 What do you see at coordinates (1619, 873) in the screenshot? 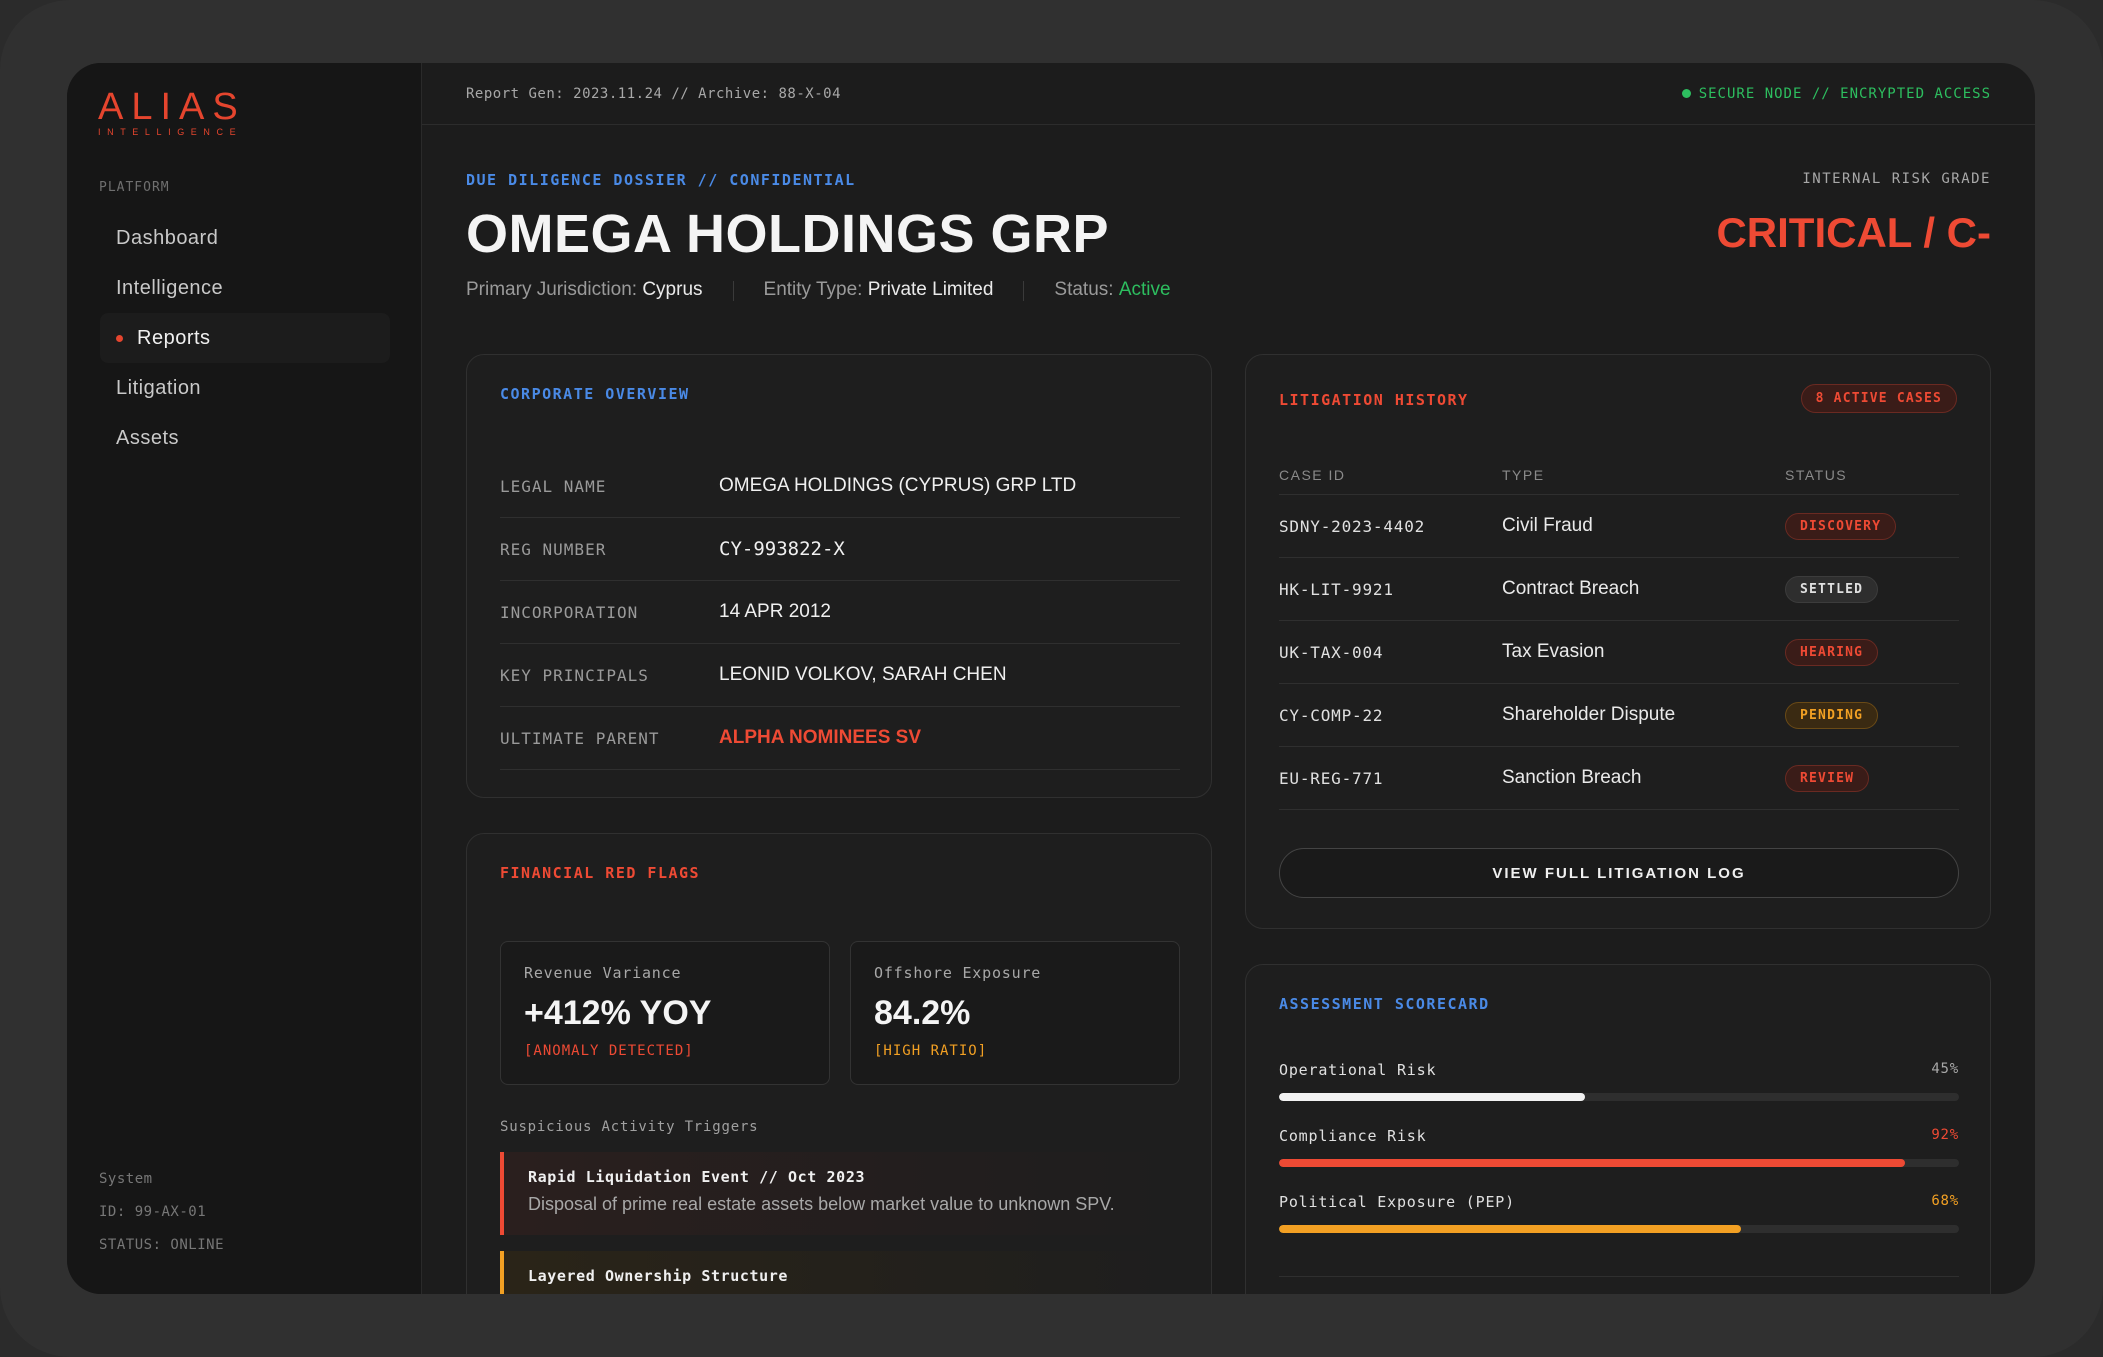
I see `view-litigation-log-button: VIEW FULL LITIGATION LOG` at bounding box center [1619, 873].